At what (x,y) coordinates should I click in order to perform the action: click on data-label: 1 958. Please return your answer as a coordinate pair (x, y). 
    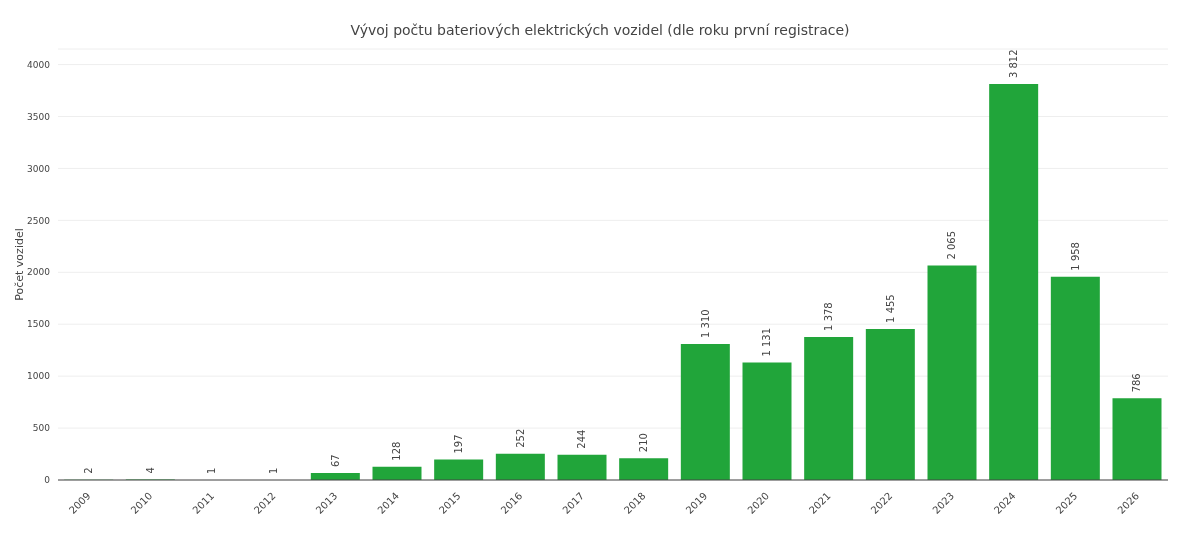
    Looking at the image, I should click on (1075, 256).